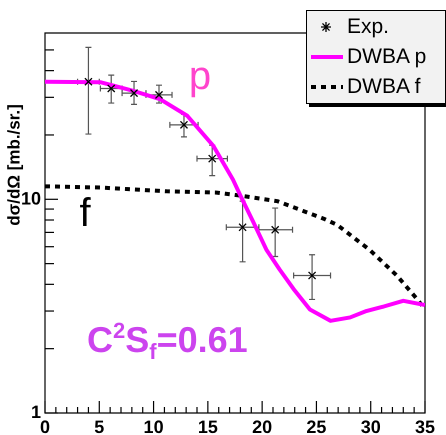 This screenshot has height=435, width=446. What do you see at coordinates (370, 425) in the screenshot?
I see `x-tick-label: 30` at bounding box center [370, 425].